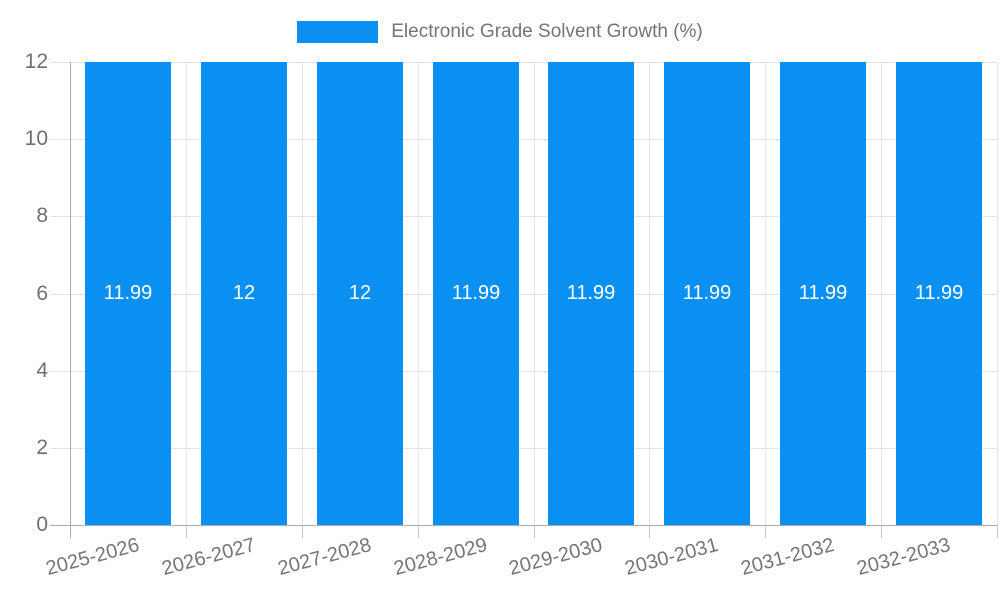  I want to click on y-axis-tick-label: 12, so click(36, 61).